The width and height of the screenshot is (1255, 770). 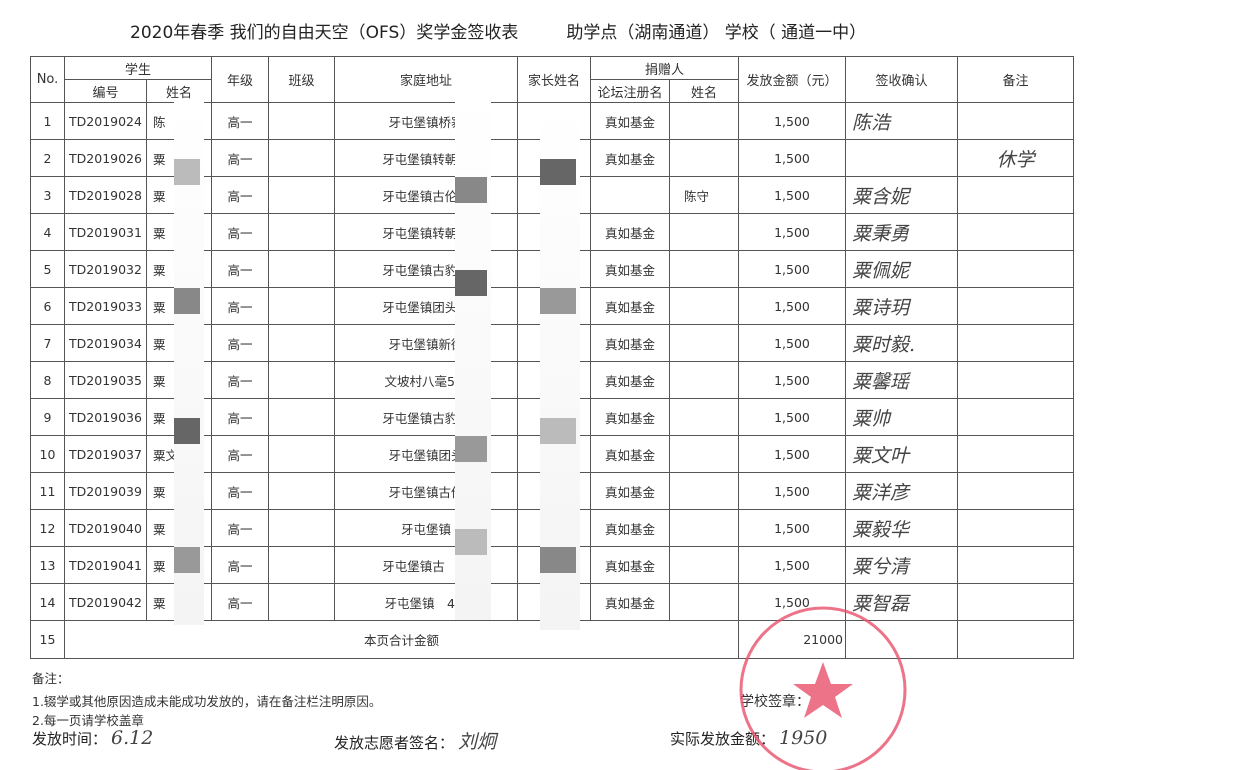 What do you see at coordinates (901, 232) in the screenshot?
I see `signature: 粟秉勇` at bounding box center [901, 232].